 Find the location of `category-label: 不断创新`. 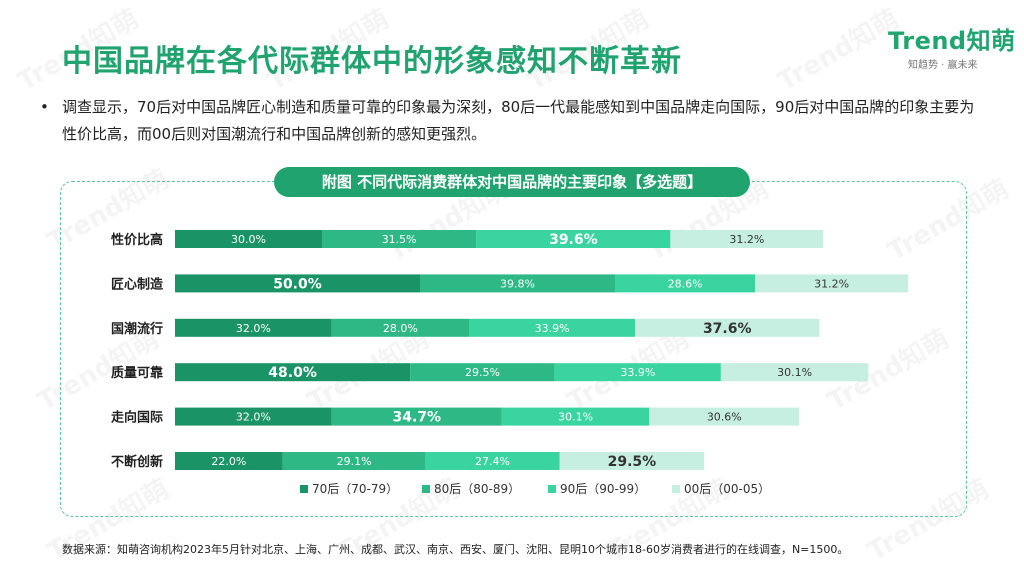

category-label: 不断创新 is located at coordinates (137, 462).